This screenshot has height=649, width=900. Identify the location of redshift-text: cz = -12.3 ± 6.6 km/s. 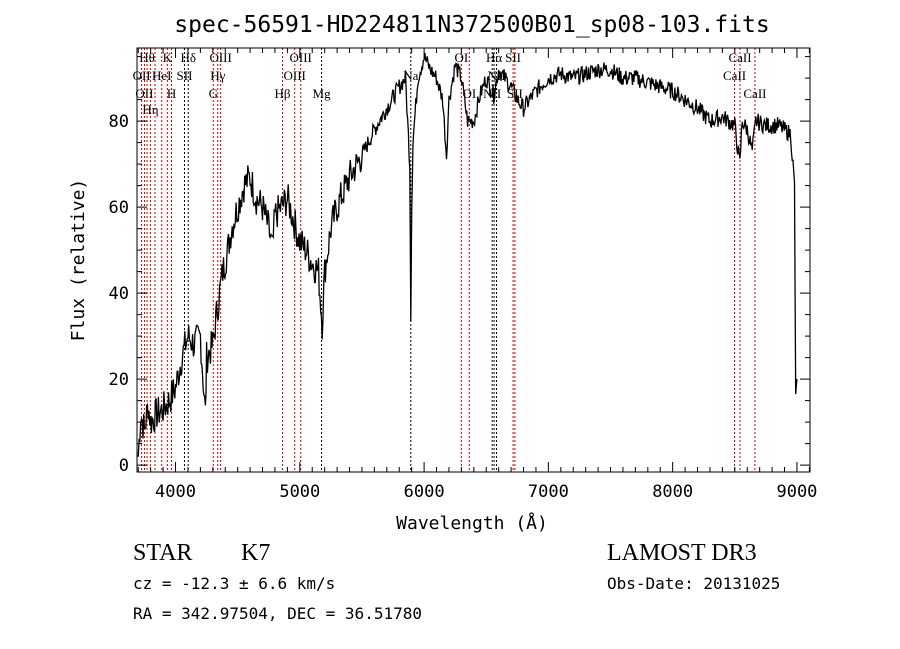
(234, 583).